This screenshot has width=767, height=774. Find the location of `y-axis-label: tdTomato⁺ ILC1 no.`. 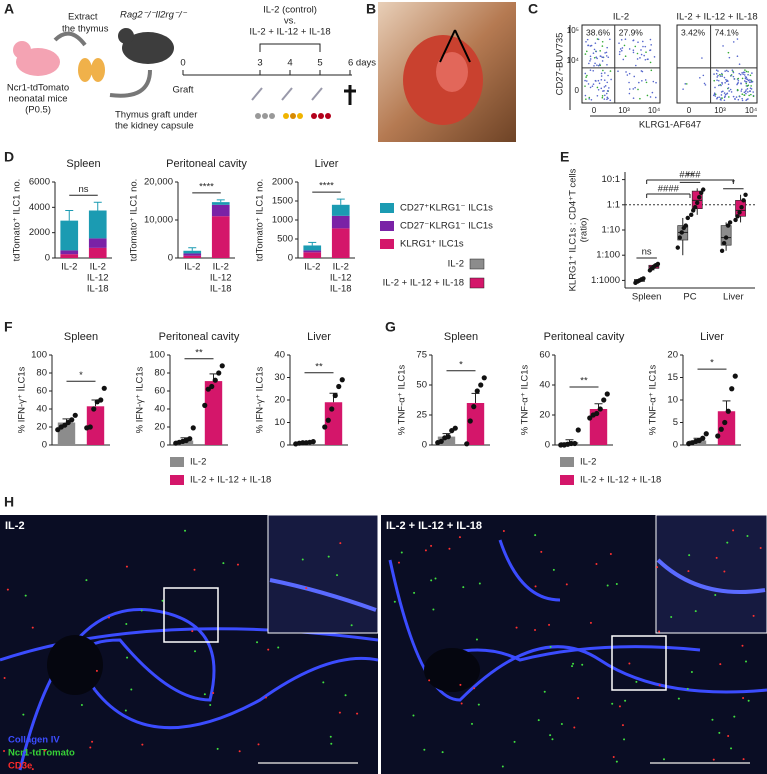

y-axis-label: tdTomato⁺ ILC1 no. is located at coordinates (17, 220).